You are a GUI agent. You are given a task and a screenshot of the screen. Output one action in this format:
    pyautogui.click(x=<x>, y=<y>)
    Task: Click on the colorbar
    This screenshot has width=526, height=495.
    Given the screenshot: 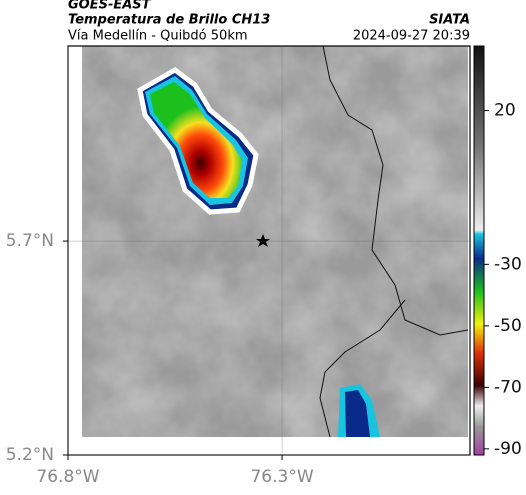 What is the action you would take?
    pyautogui.click(x=479, y=250)
    